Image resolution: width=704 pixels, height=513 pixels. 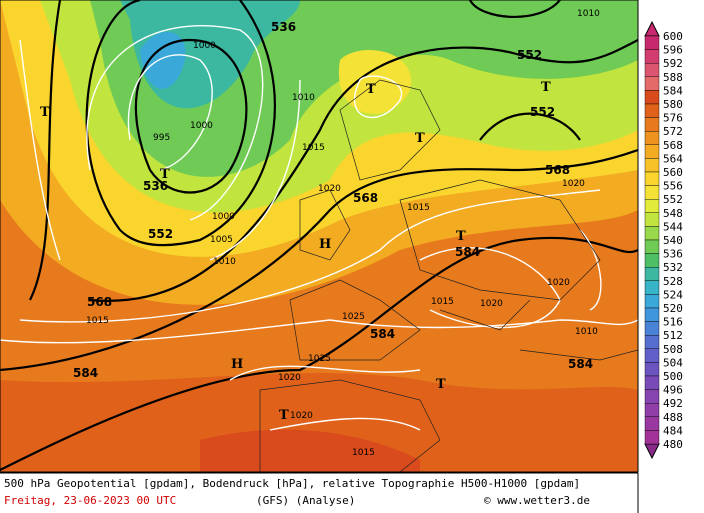 I want to click on colorbar-label: 504, so click(x=673, y=362).